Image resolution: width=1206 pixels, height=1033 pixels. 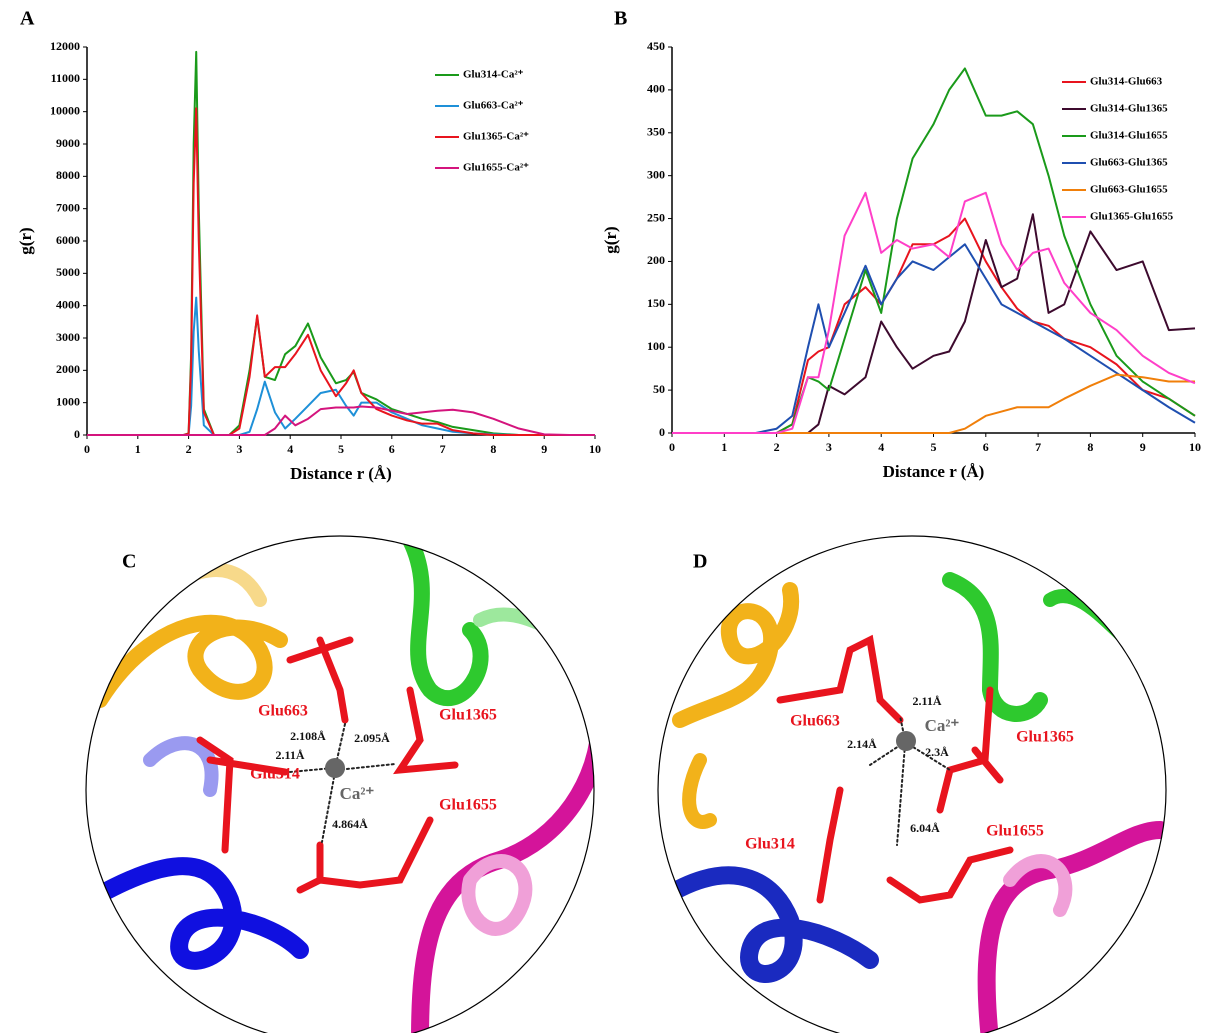 What do you see at coordinates (1129, 163) in the screenshot?
I see `legend-label: Glu663-Glu1365` at bounding box center [1129, 163].